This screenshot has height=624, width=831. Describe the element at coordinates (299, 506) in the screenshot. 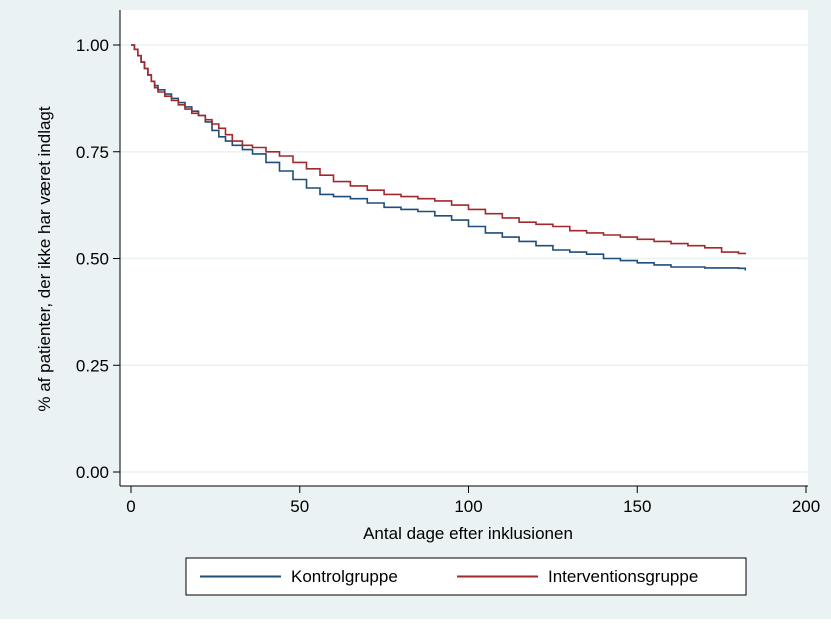

I see `x-tick-label-1: 50` at that location.